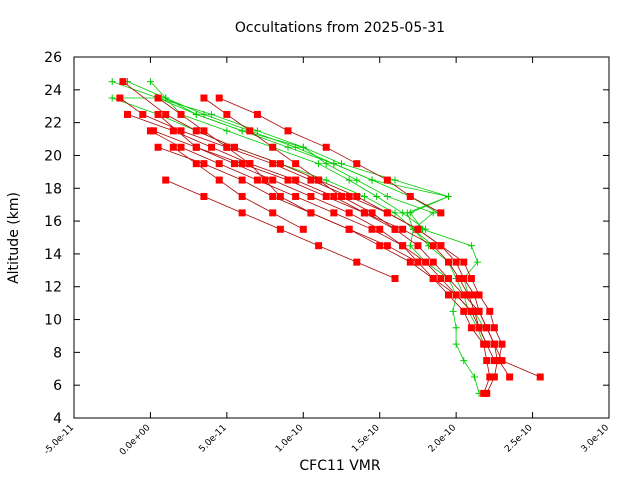  Describe the element at coordinates (340, 466) in the screenshot. I see `x-axis-label: CFC11 VMR` at that location.